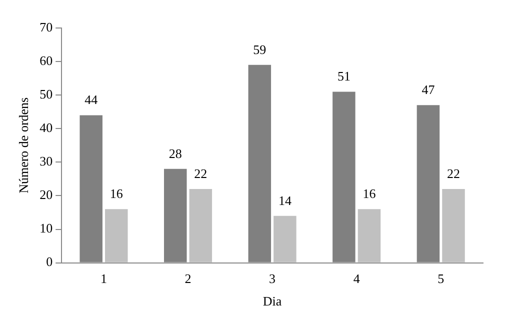 The height and width of the screenshot is (322, 511). What do you see at coordinates (188, 278) in the screenshot?
I see `x-tick-label: 2` at bounding box center [188, 278].